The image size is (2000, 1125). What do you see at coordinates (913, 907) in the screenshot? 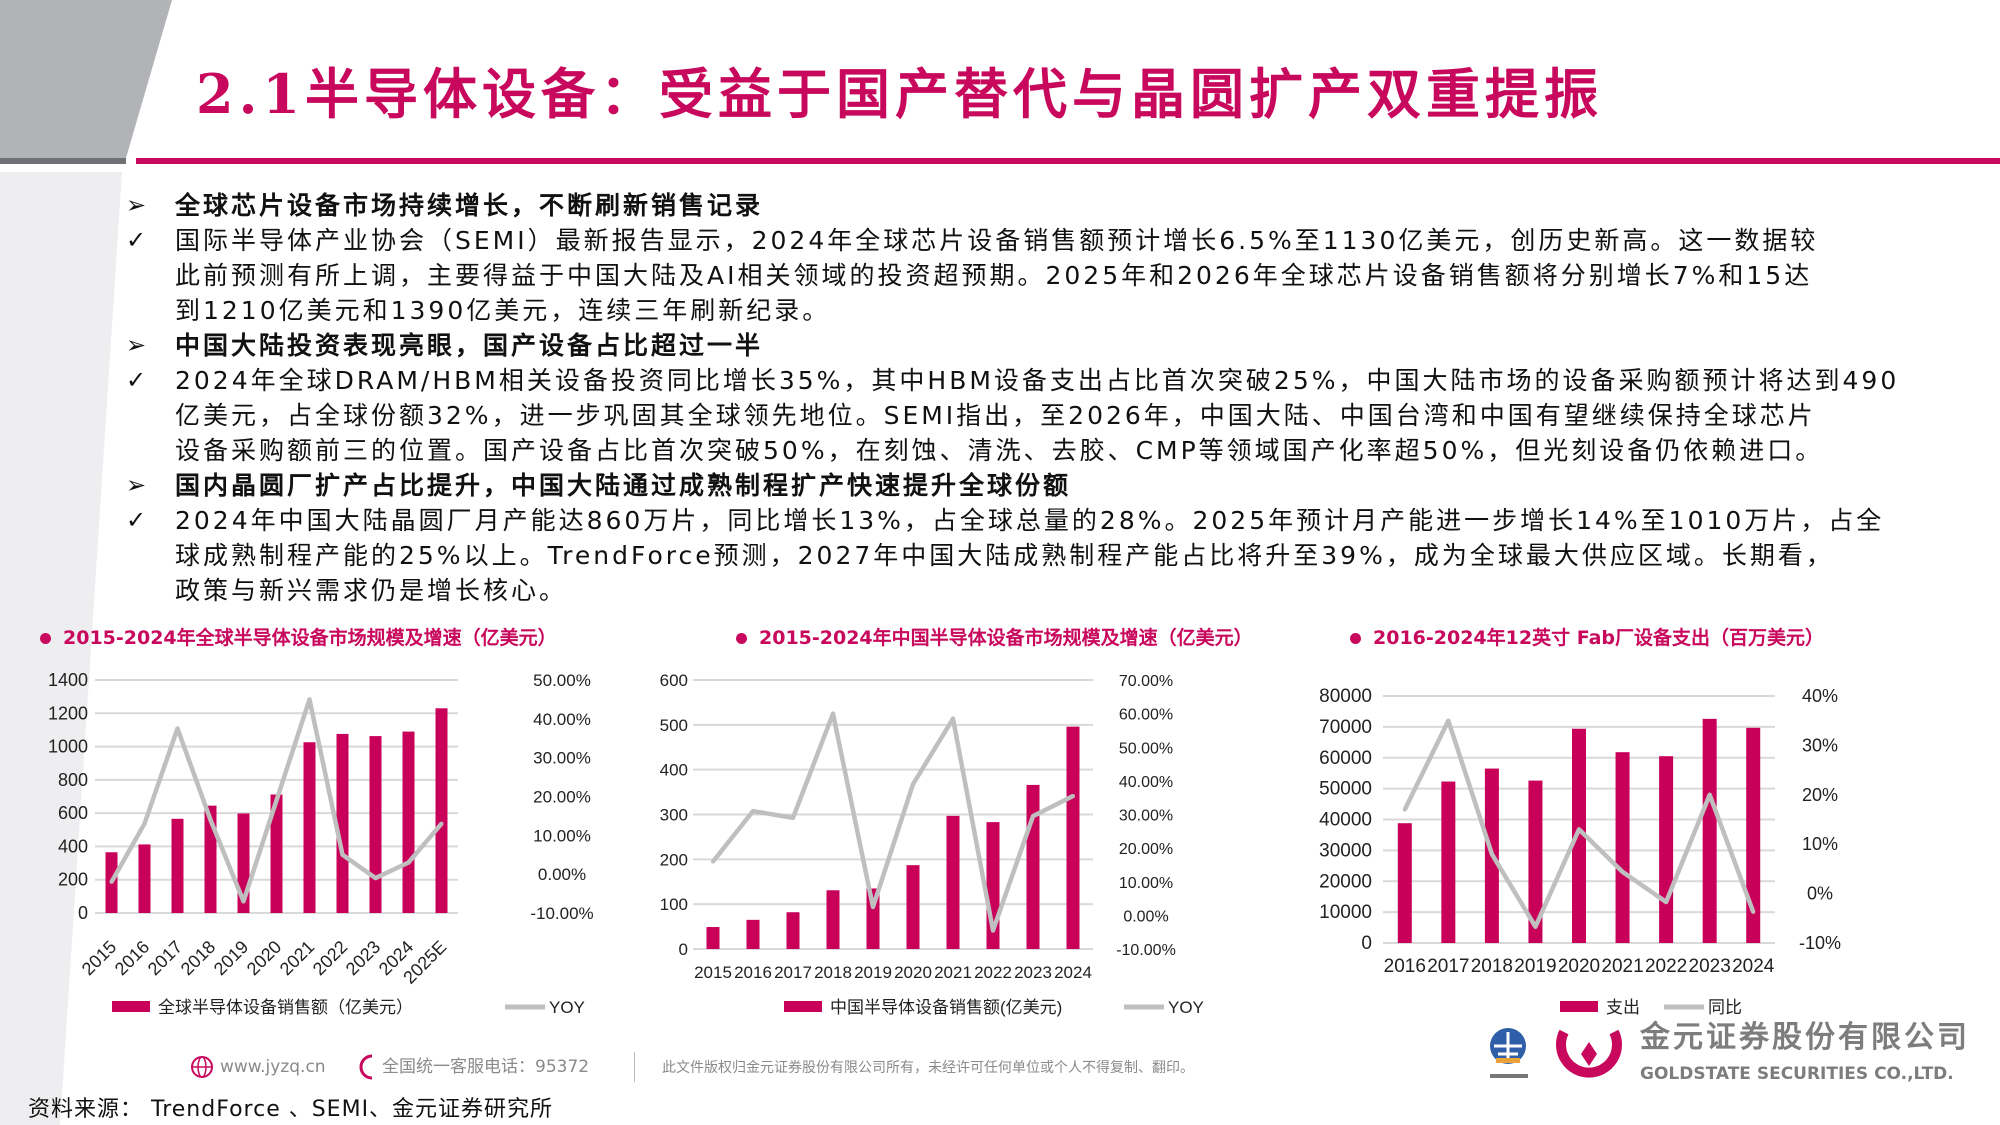
I see `bar-2020` at bounding box center [913, 907].